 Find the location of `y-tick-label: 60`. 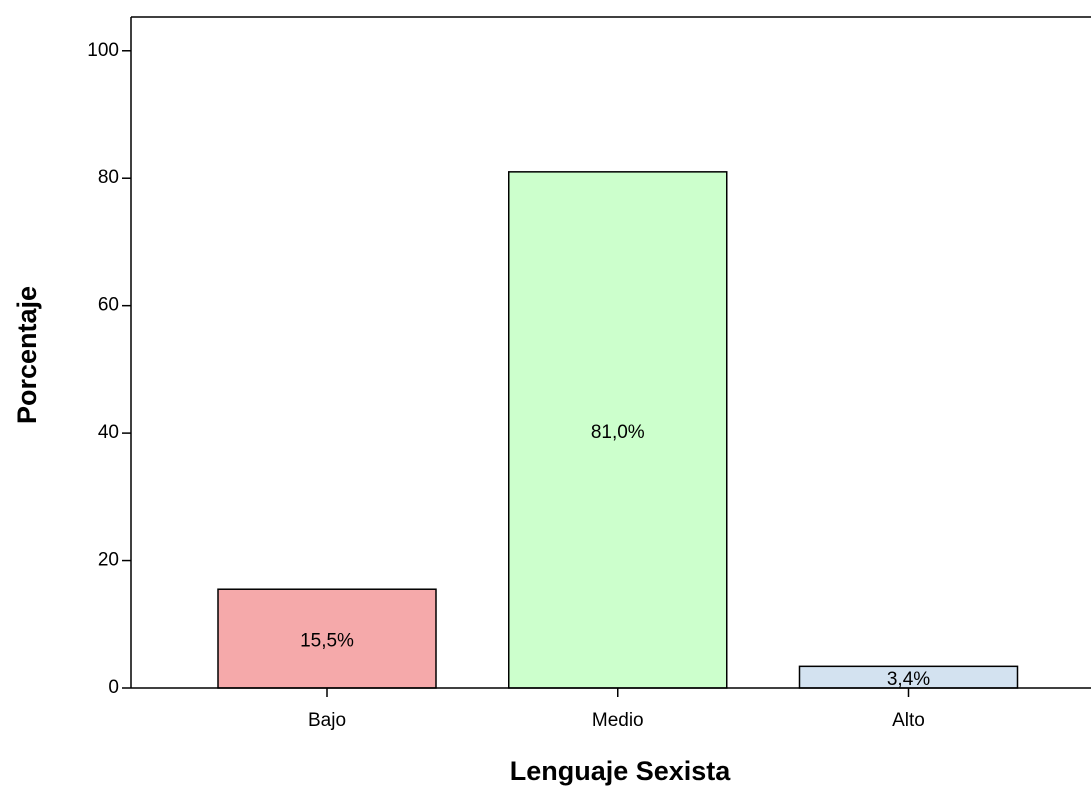

y-tick-label: 60 is located at coordinates (108, 305).